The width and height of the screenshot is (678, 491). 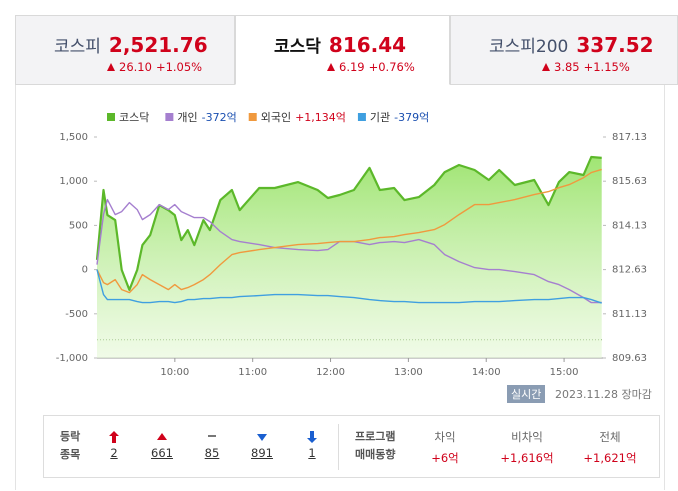 I want to click on market-date: 2023.11.28 장마감, so click(x=603, y=394).